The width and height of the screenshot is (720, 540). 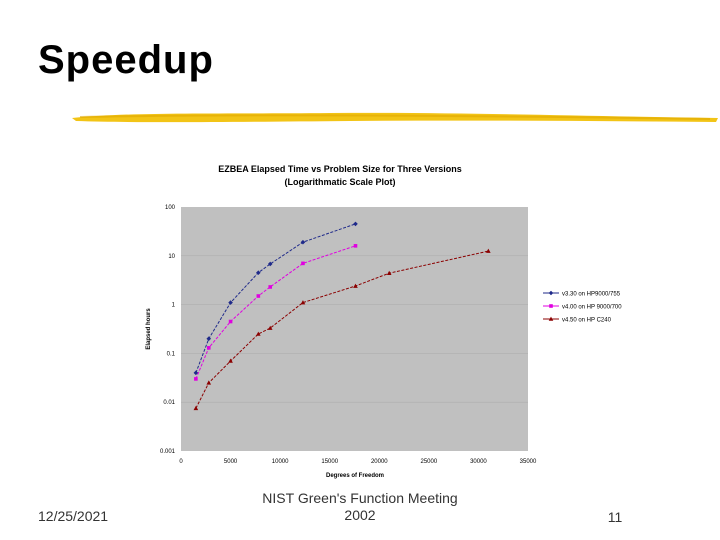 I want to click on legend-label: v3.30 on HP9000/755, so click(x=591, y=295).